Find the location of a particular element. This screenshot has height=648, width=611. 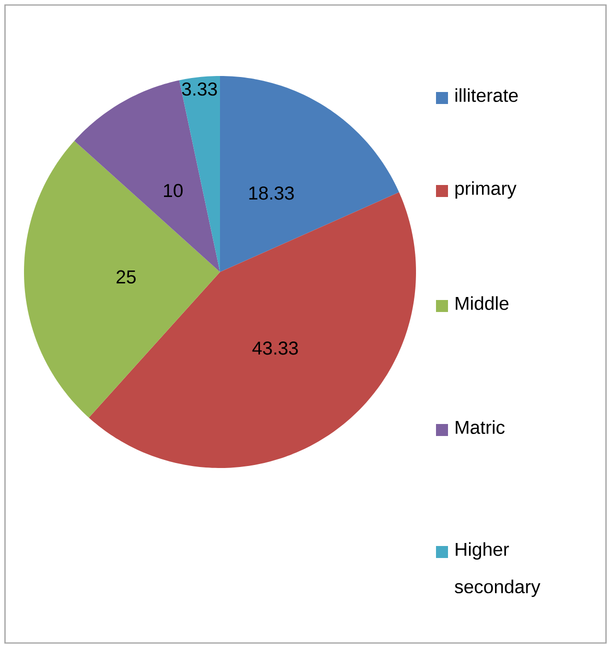

data-label: 3.33 is located at coordinates (199, 89).